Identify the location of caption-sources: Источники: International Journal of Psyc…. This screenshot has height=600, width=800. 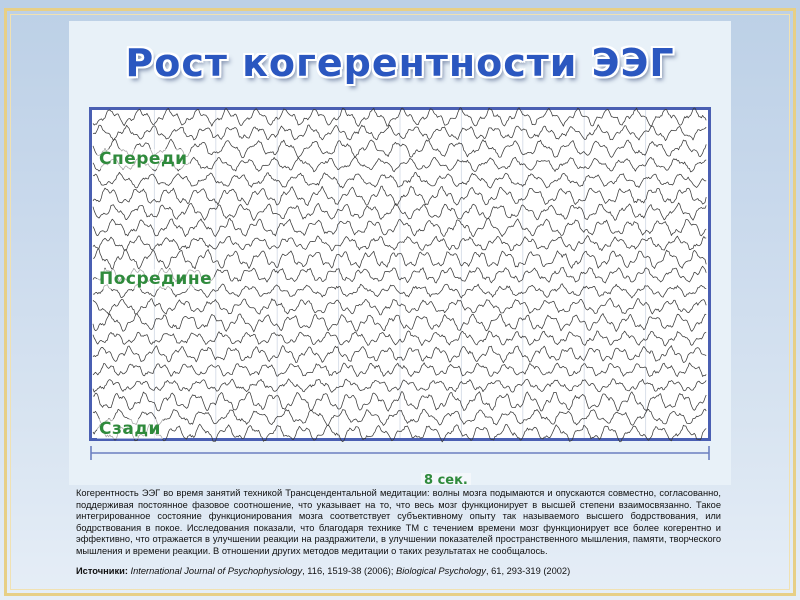
(406, 572).